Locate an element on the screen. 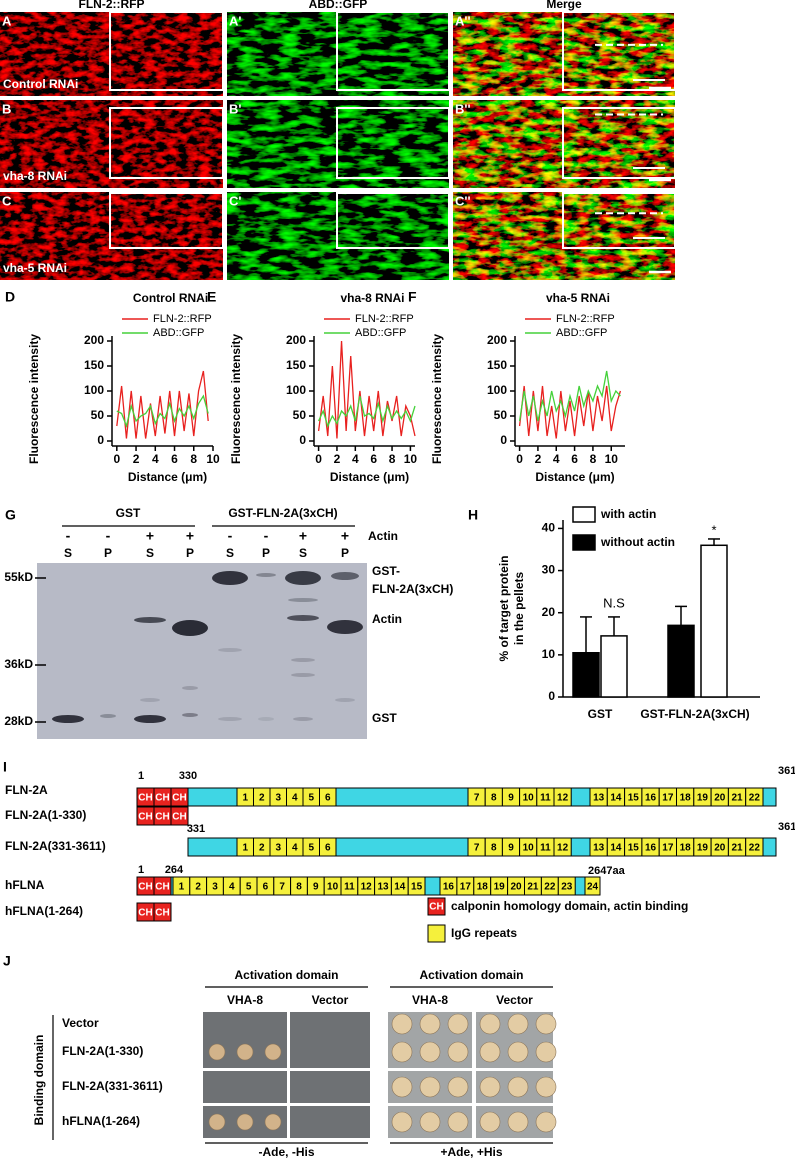 The image size is (795, 1160). x-axis-label: Distance (μm) is located at coordinates (574, 477).